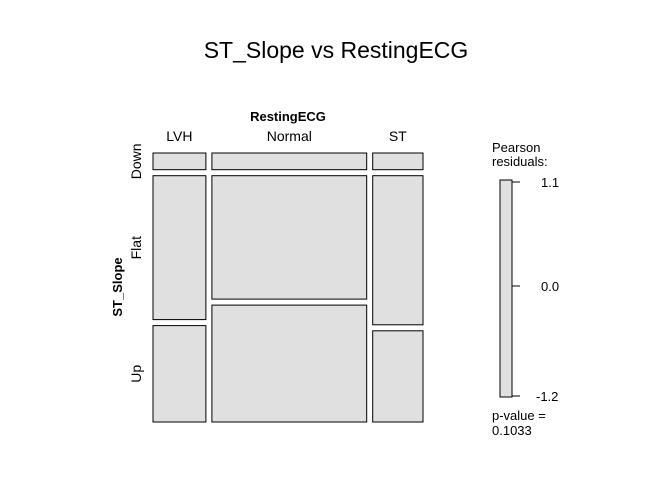  I want to click on p-value-label: p-value =, so click(519, 415).